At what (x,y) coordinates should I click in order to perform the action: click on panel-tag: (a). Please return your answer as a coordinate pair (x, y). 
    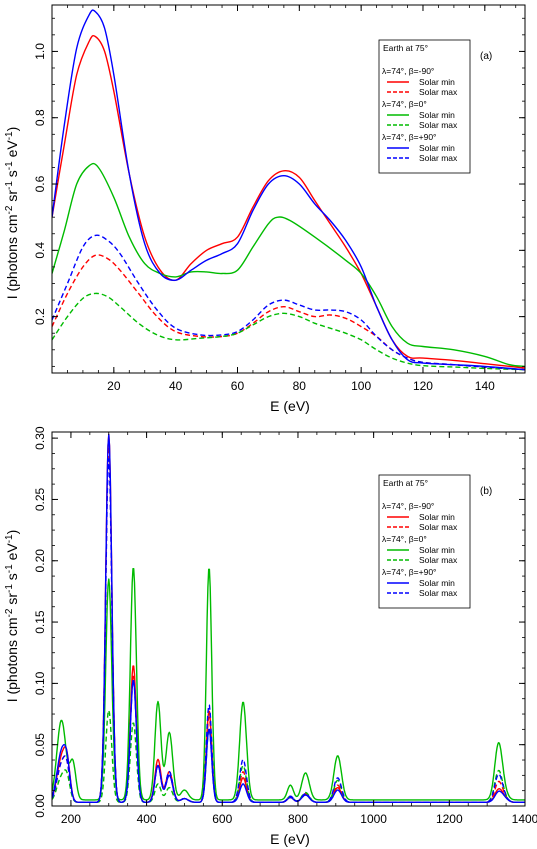
    Looking at the image, I should click on (486, 56).